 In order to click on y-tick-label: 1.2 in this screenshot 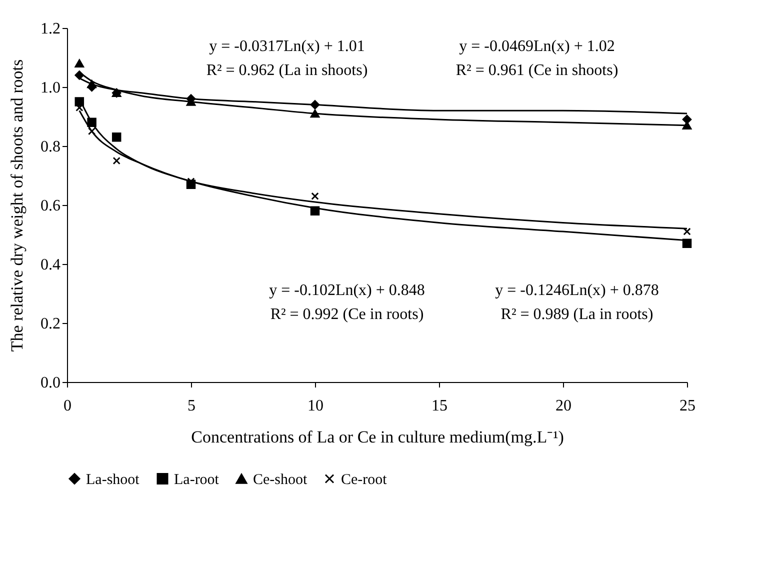, I will do `click(50, 29)`.